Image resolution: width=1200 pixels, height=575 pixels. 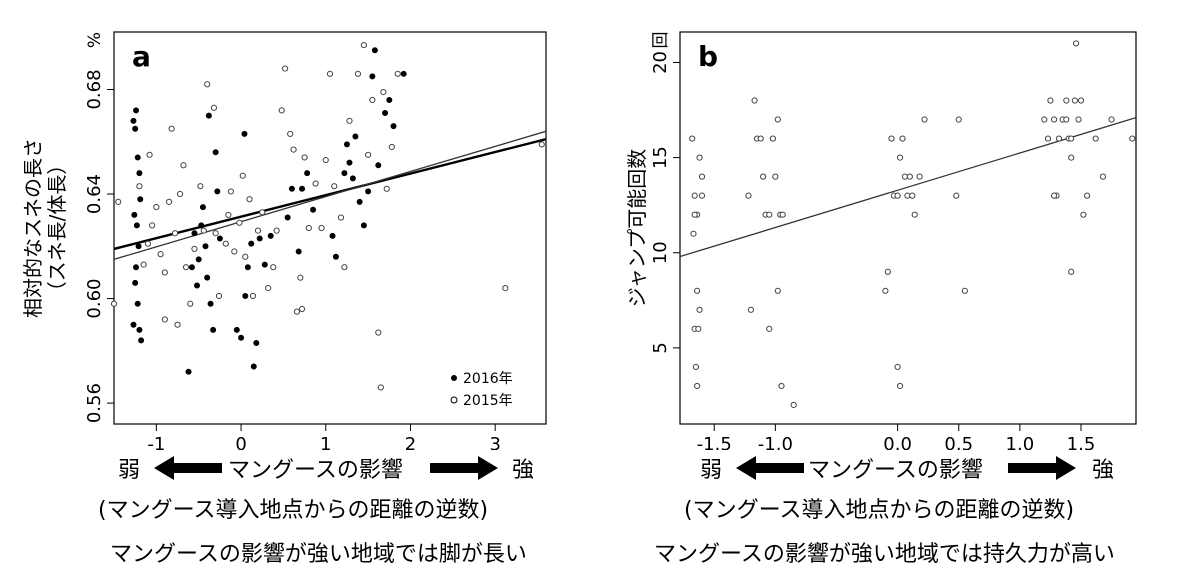 What do you see at coordinates (775, 442) in the screenshot?
I see `x-tick-label: -1.0` at bounding box center [775, 442].